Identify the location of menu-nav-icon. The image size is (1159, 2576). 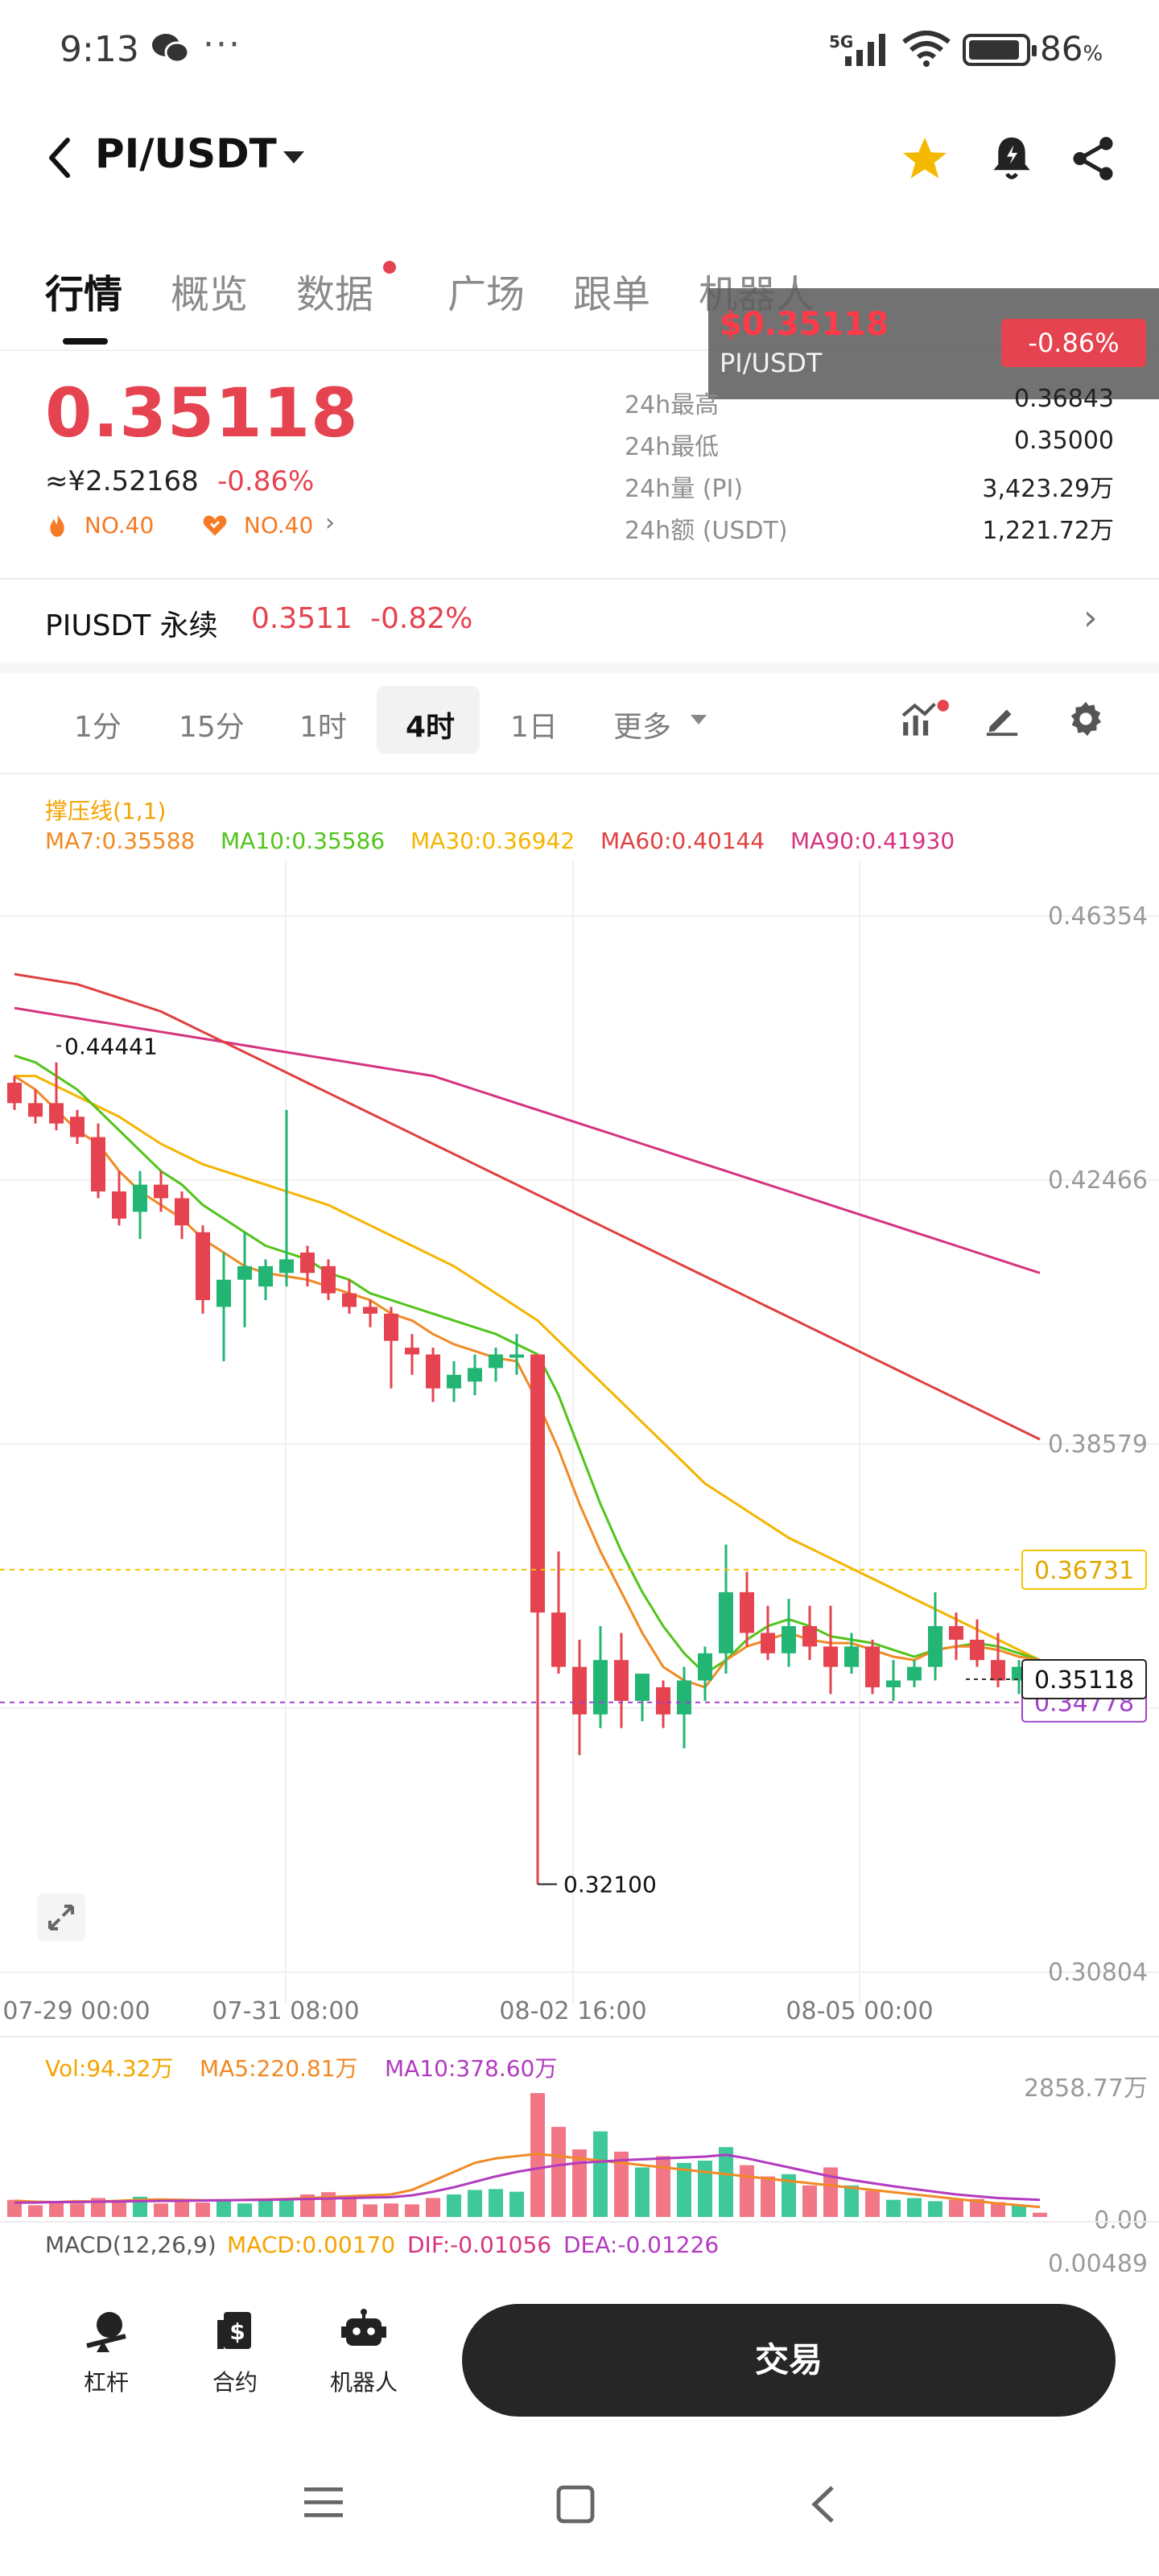
(323, 2502).